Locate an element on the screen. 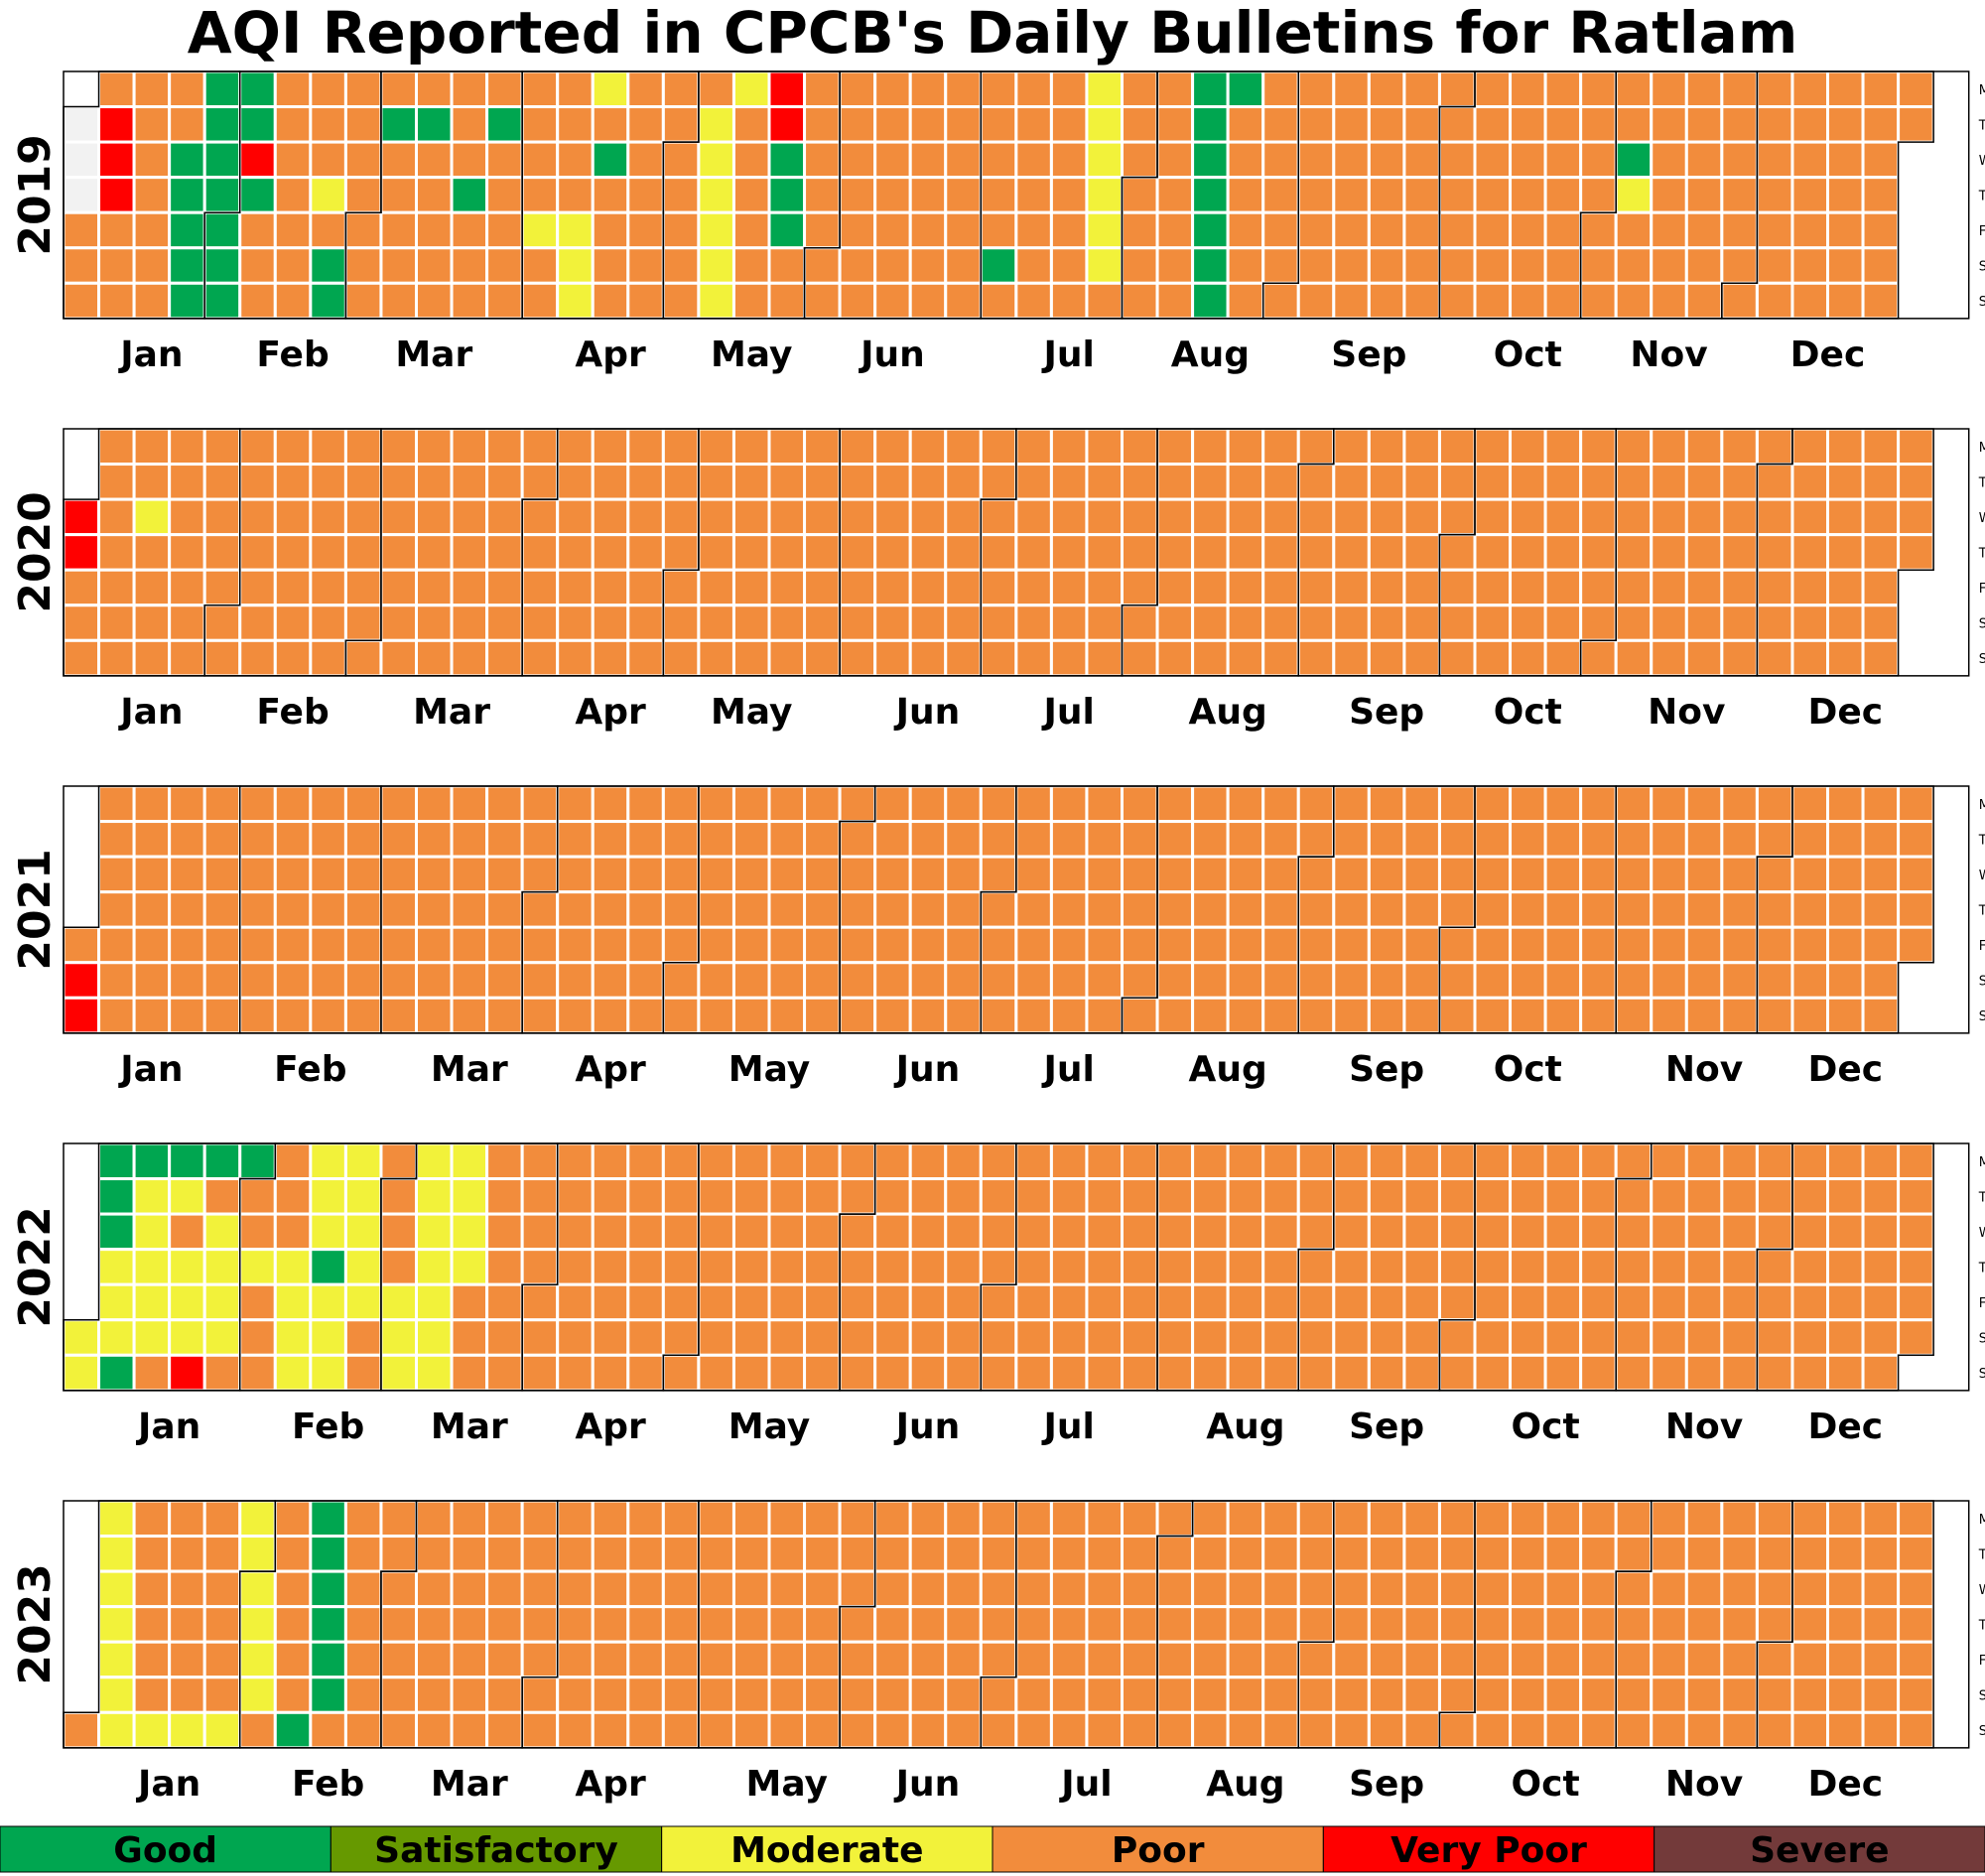  legend-swatch is located at coordinates (166, 1849).